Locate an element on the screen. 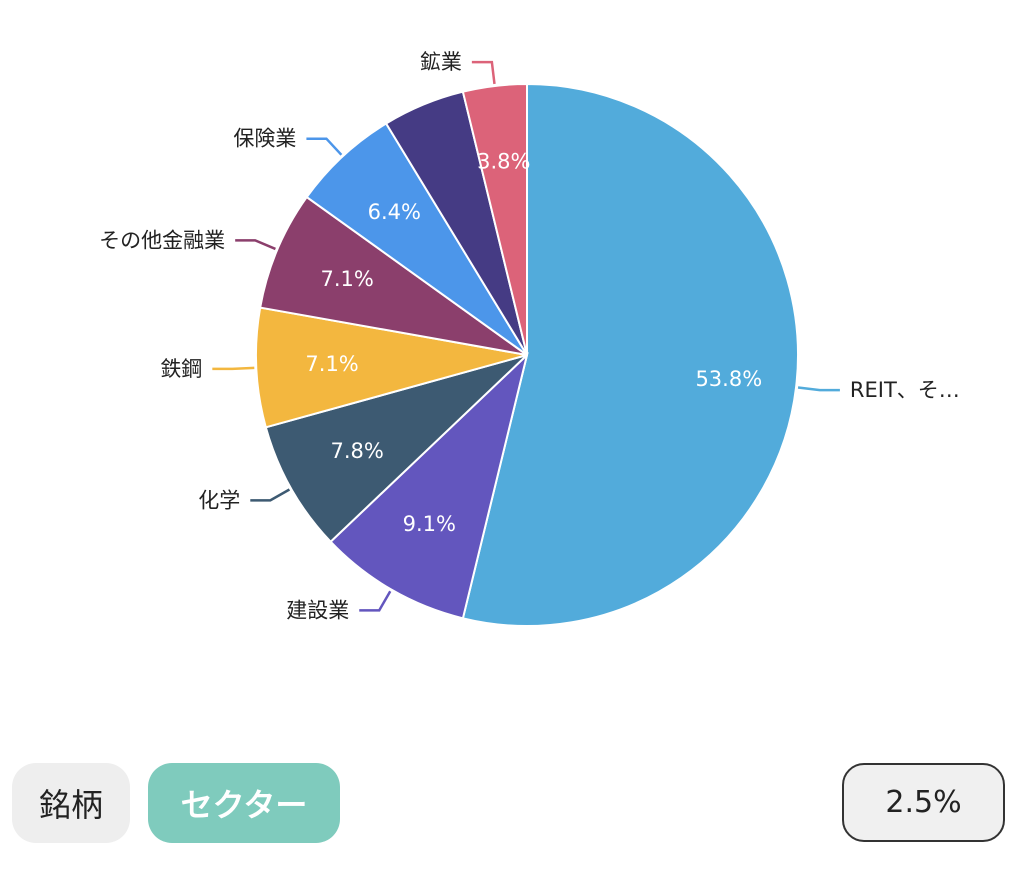 This screenshot has width=1024, height=875. slice-percent-label: 53.8% is located at coordinates (728, 379).